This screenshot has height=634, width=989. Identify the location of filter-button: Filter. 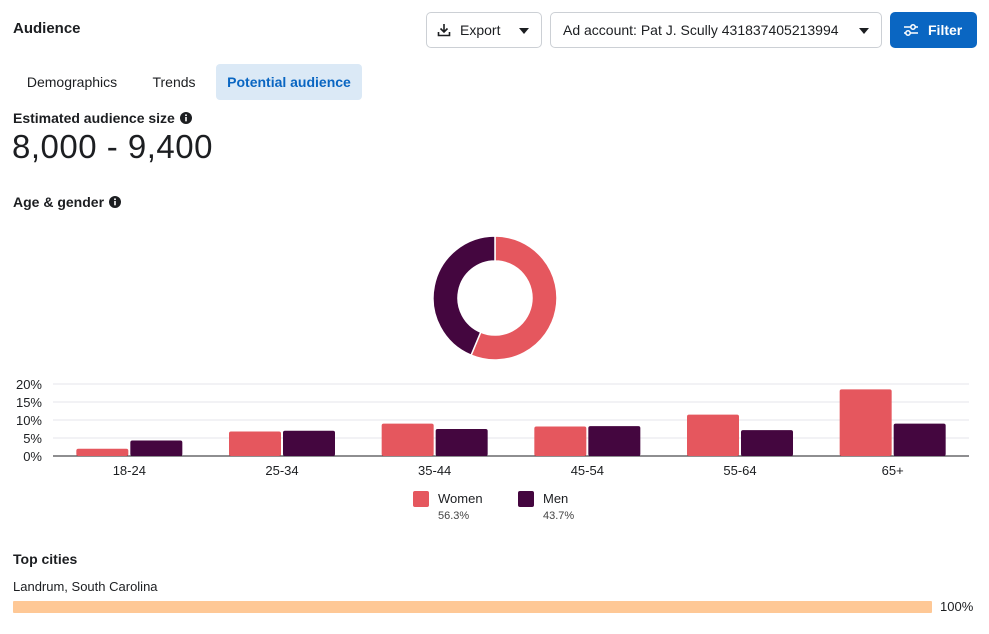
(933, 30).